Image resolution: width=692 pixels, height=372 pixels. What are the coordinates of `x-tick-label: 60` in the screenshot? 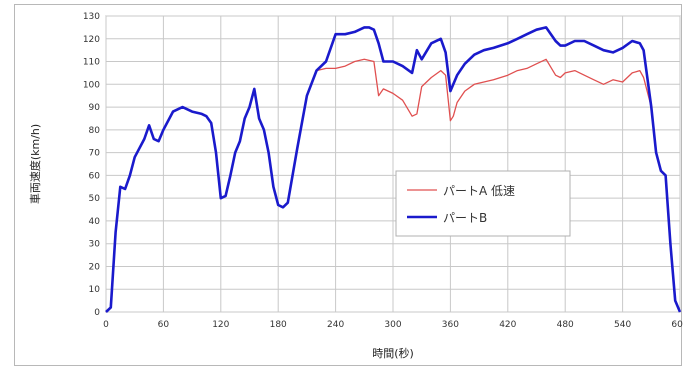 It's located at (164, 325).